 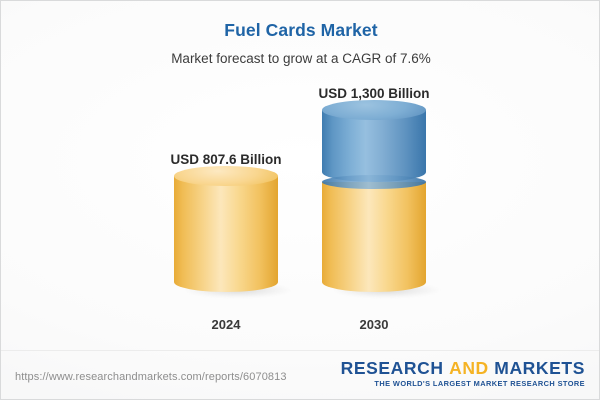 I want to click on bar-group-2030: USD 1,300 Billion, so click(x=374, y=191).